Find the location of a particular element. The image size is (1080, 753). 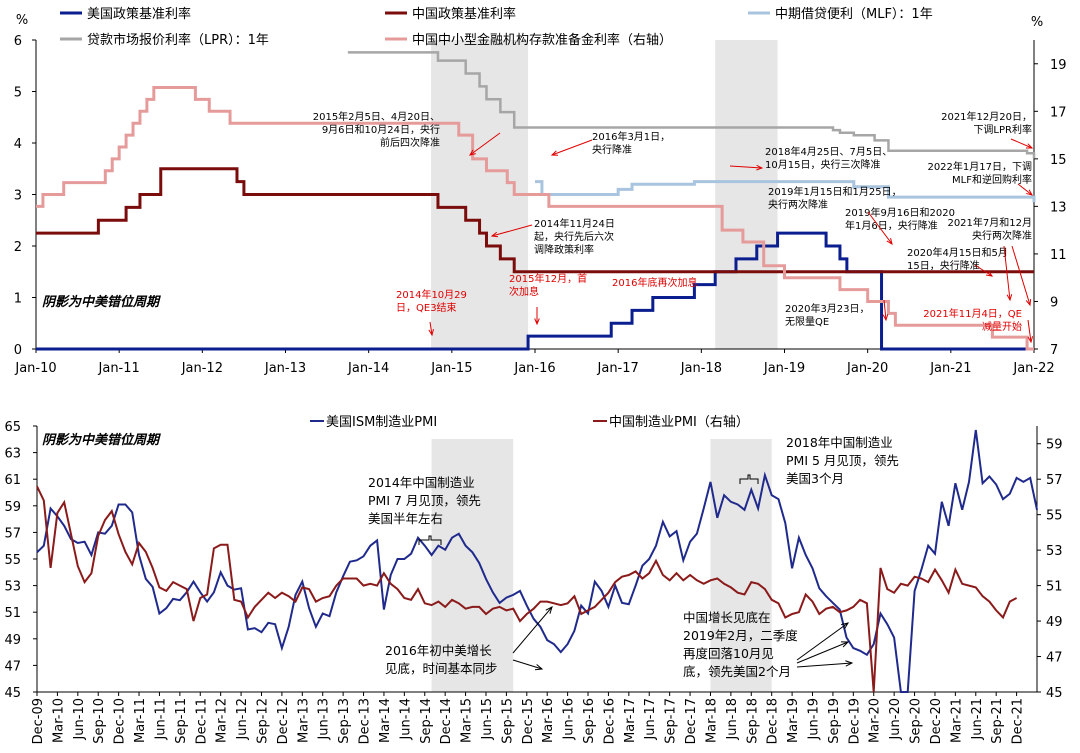

x-tick-label: Jun-12 is located at coordinates (242, 719).